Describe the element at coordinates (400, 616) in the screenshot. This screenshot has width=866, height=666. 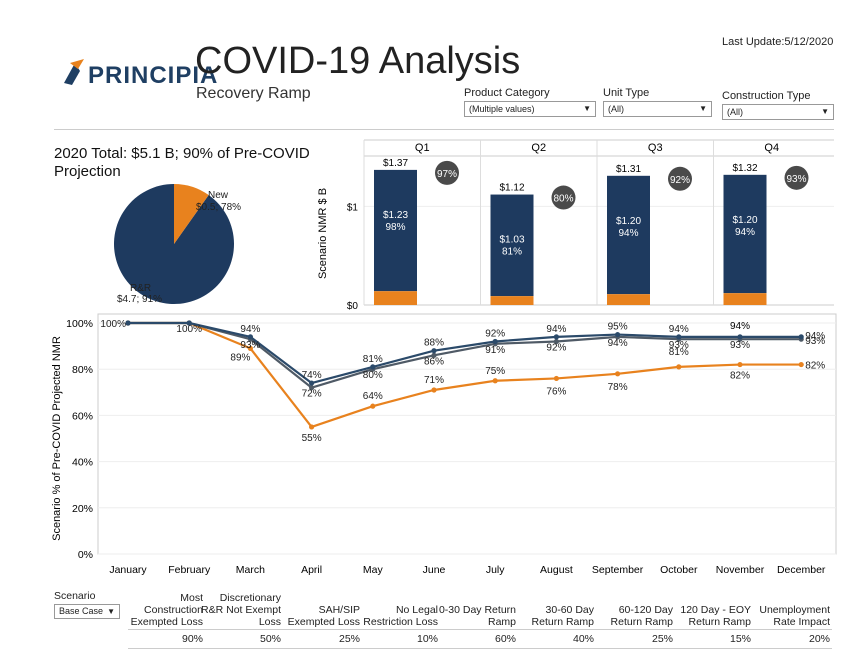
I see `assumption-header: No Legal Restriction Loss` at that location.